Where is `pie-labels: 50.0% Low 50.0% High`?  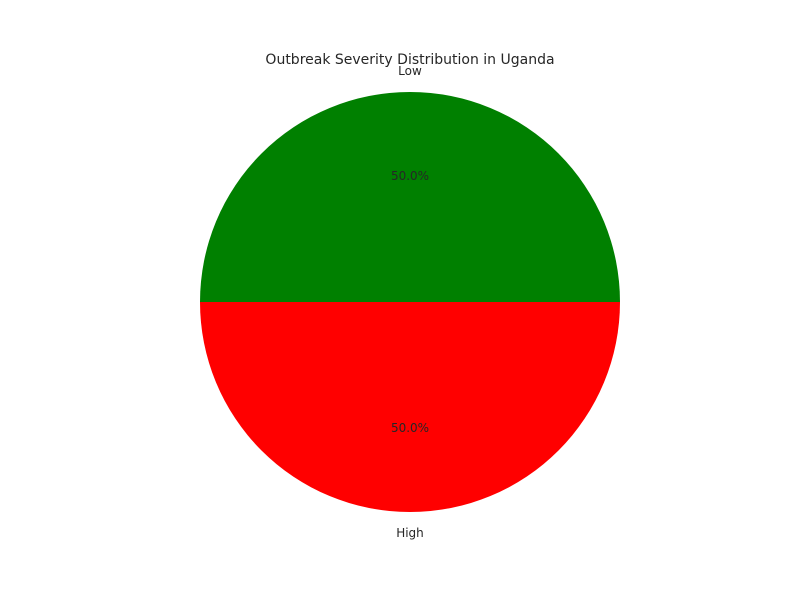
pie-labels: 50.0% Low 50.0% High is located at coordinates (410, 302).